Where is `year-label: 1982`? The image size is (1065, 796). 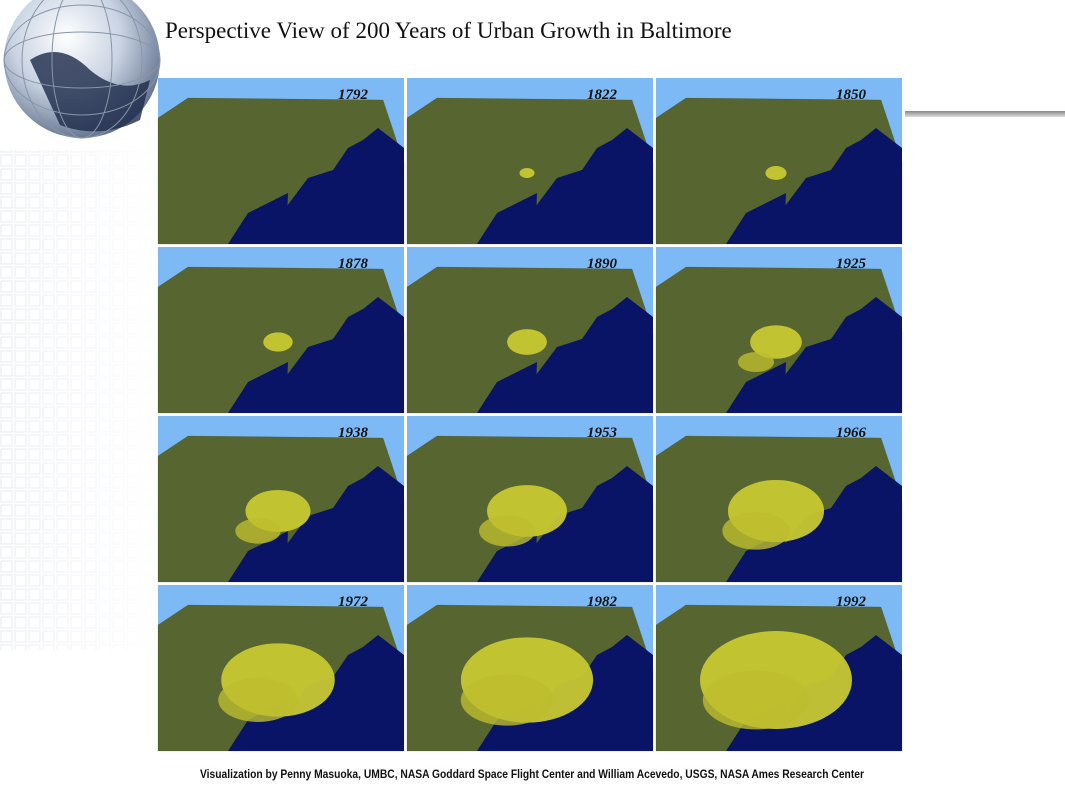
year-label: 1982 is located at coordinates (602, 602).